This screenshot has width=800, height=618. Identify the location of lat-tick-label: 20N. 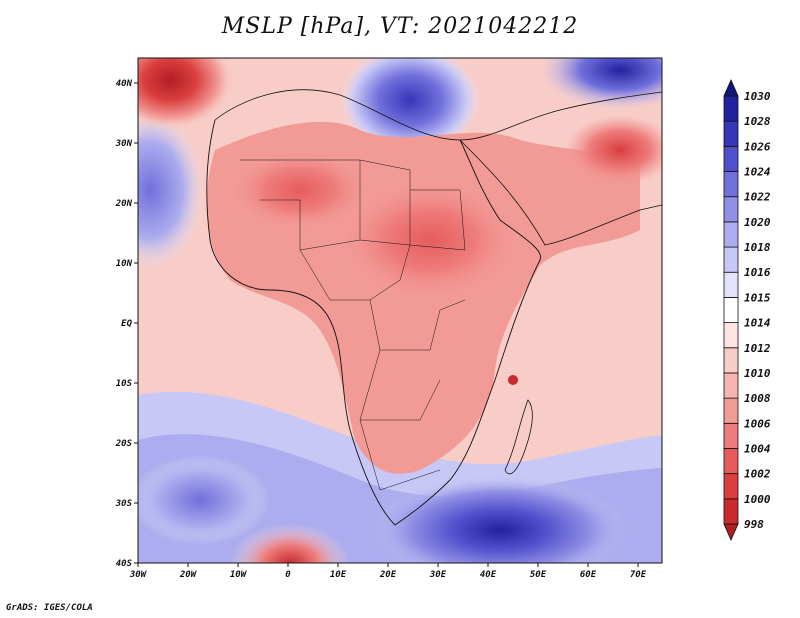
(124, 204).